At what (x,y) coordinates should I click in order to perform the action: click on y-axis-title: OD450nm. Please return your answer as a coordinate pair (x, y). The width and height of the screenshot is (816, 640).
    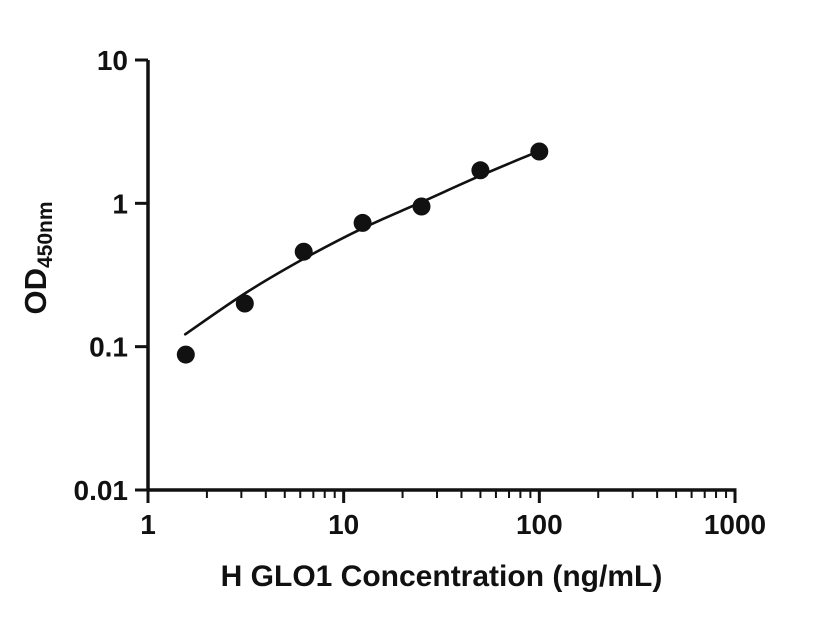
    Looking at the image, I should click on (38, 257).